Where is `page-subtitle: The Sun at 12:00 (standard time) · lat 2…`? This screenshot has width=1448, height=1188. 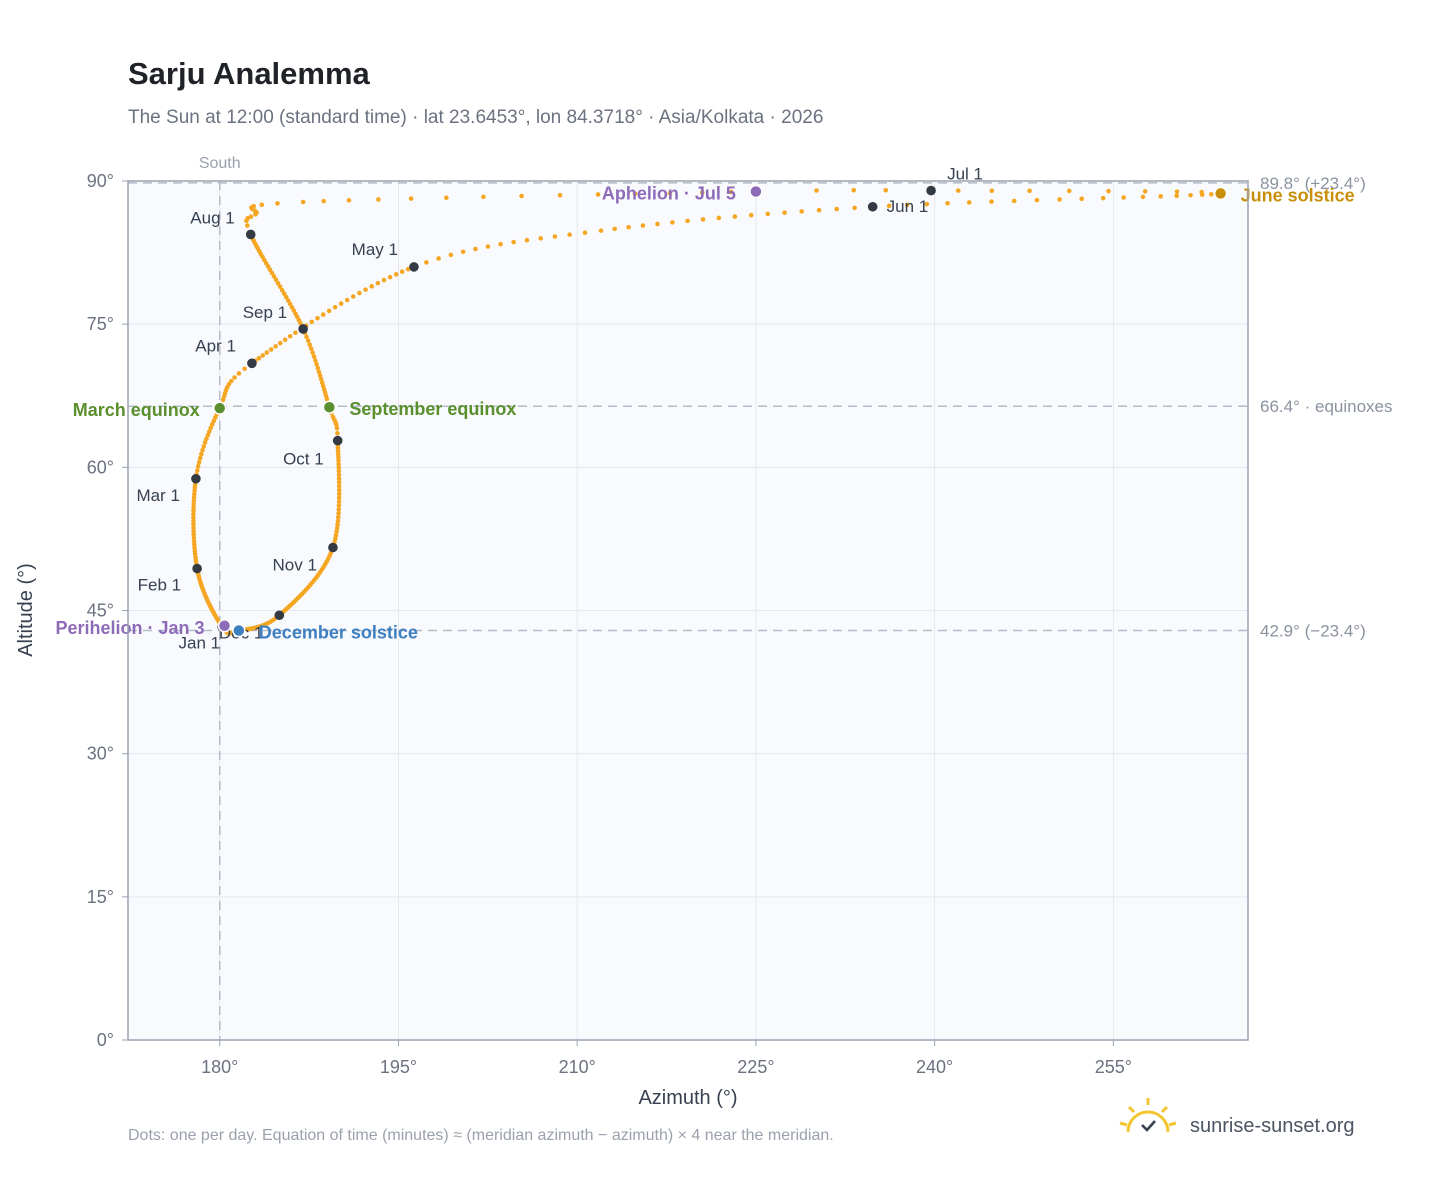 page-subtitle: The Sun at 12:00 (standard time) · lat 2… is located at coordinates (475, 117).